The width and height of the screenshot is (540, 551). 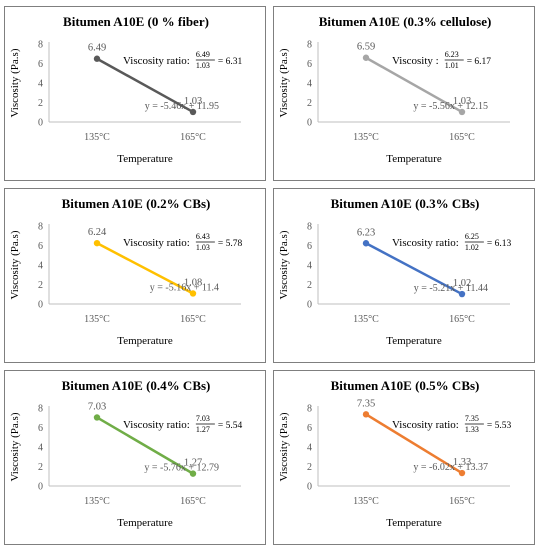 What do you see at coordinates (136, 203) in the screenshot?
I see `chart-title: Bitumen A10E (0.2% CBs)` at bounding box center [136, 203].